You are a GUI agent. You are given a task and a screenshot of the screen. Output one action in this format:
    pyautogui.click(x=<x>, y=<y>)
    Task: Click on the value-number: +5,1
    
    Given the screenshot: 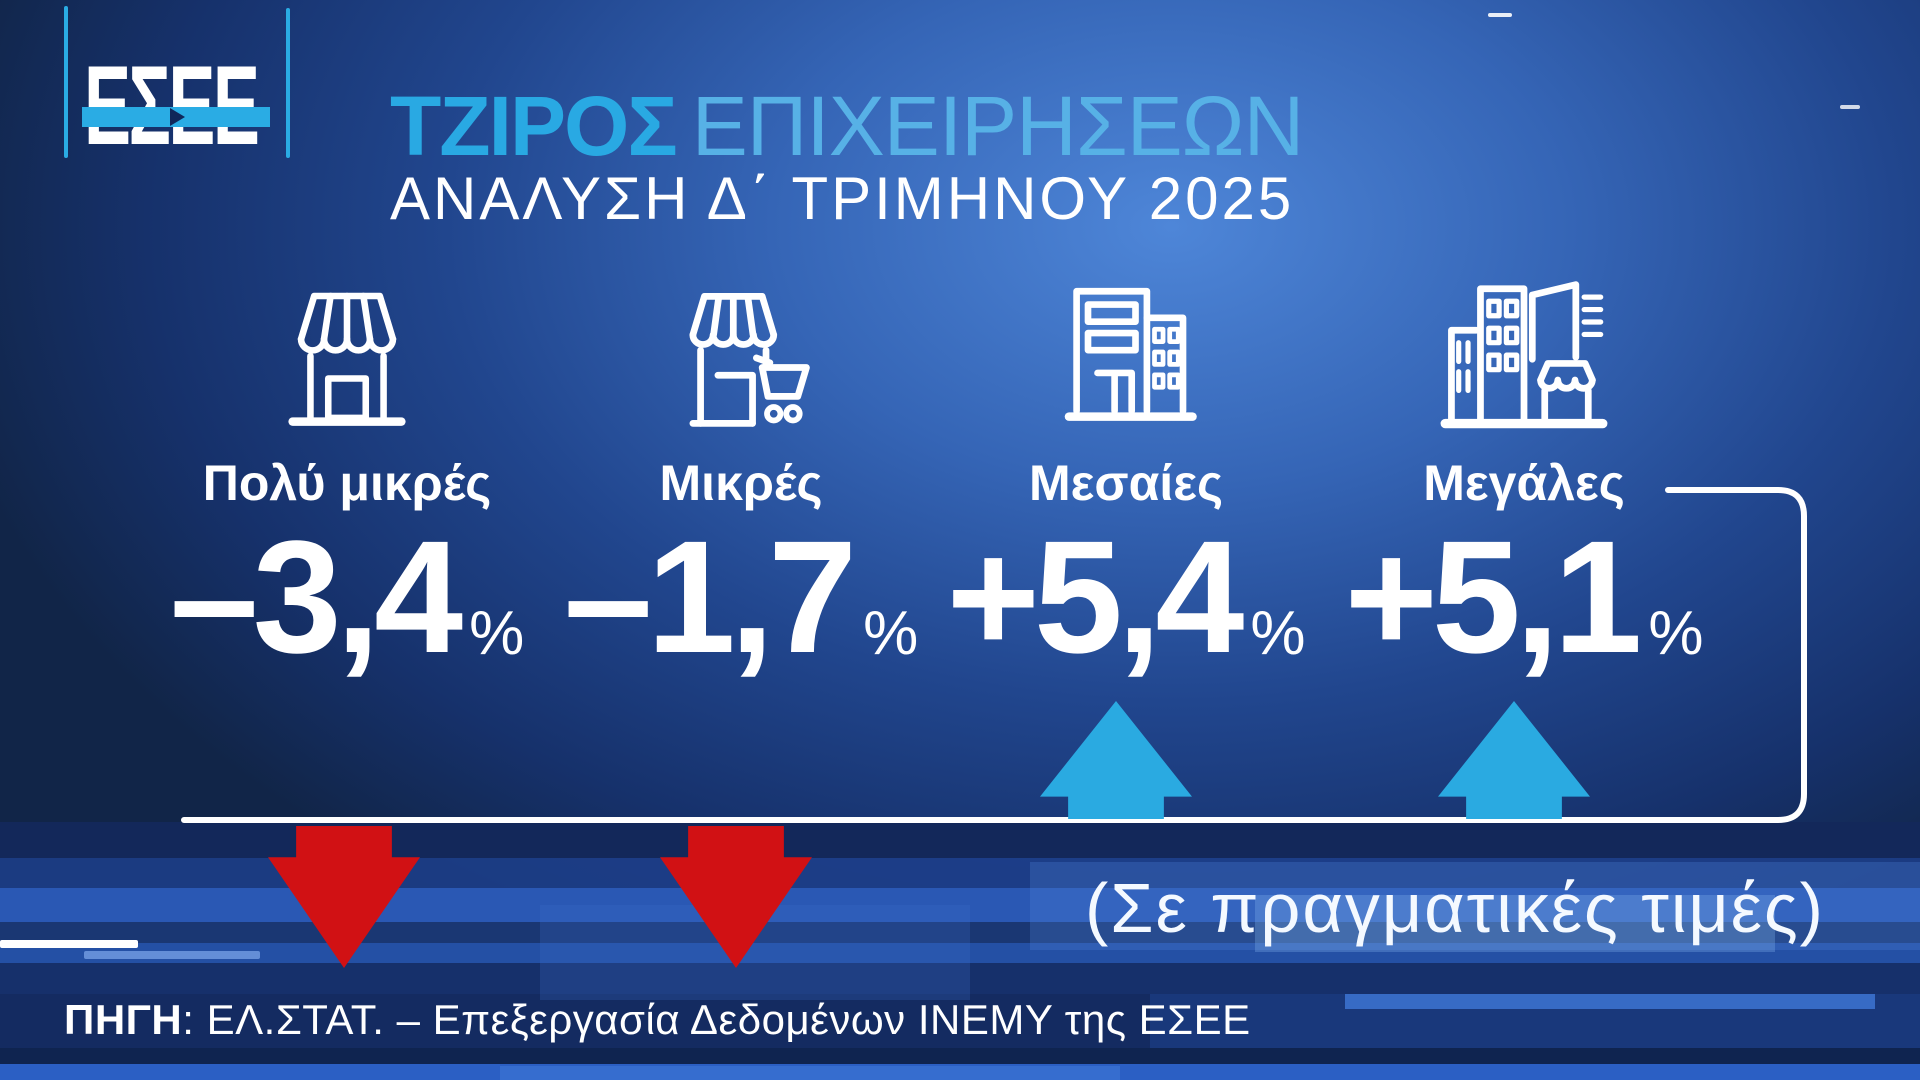 What is the action you would take?
    pyautogui.click(x=1493, y=596)
    